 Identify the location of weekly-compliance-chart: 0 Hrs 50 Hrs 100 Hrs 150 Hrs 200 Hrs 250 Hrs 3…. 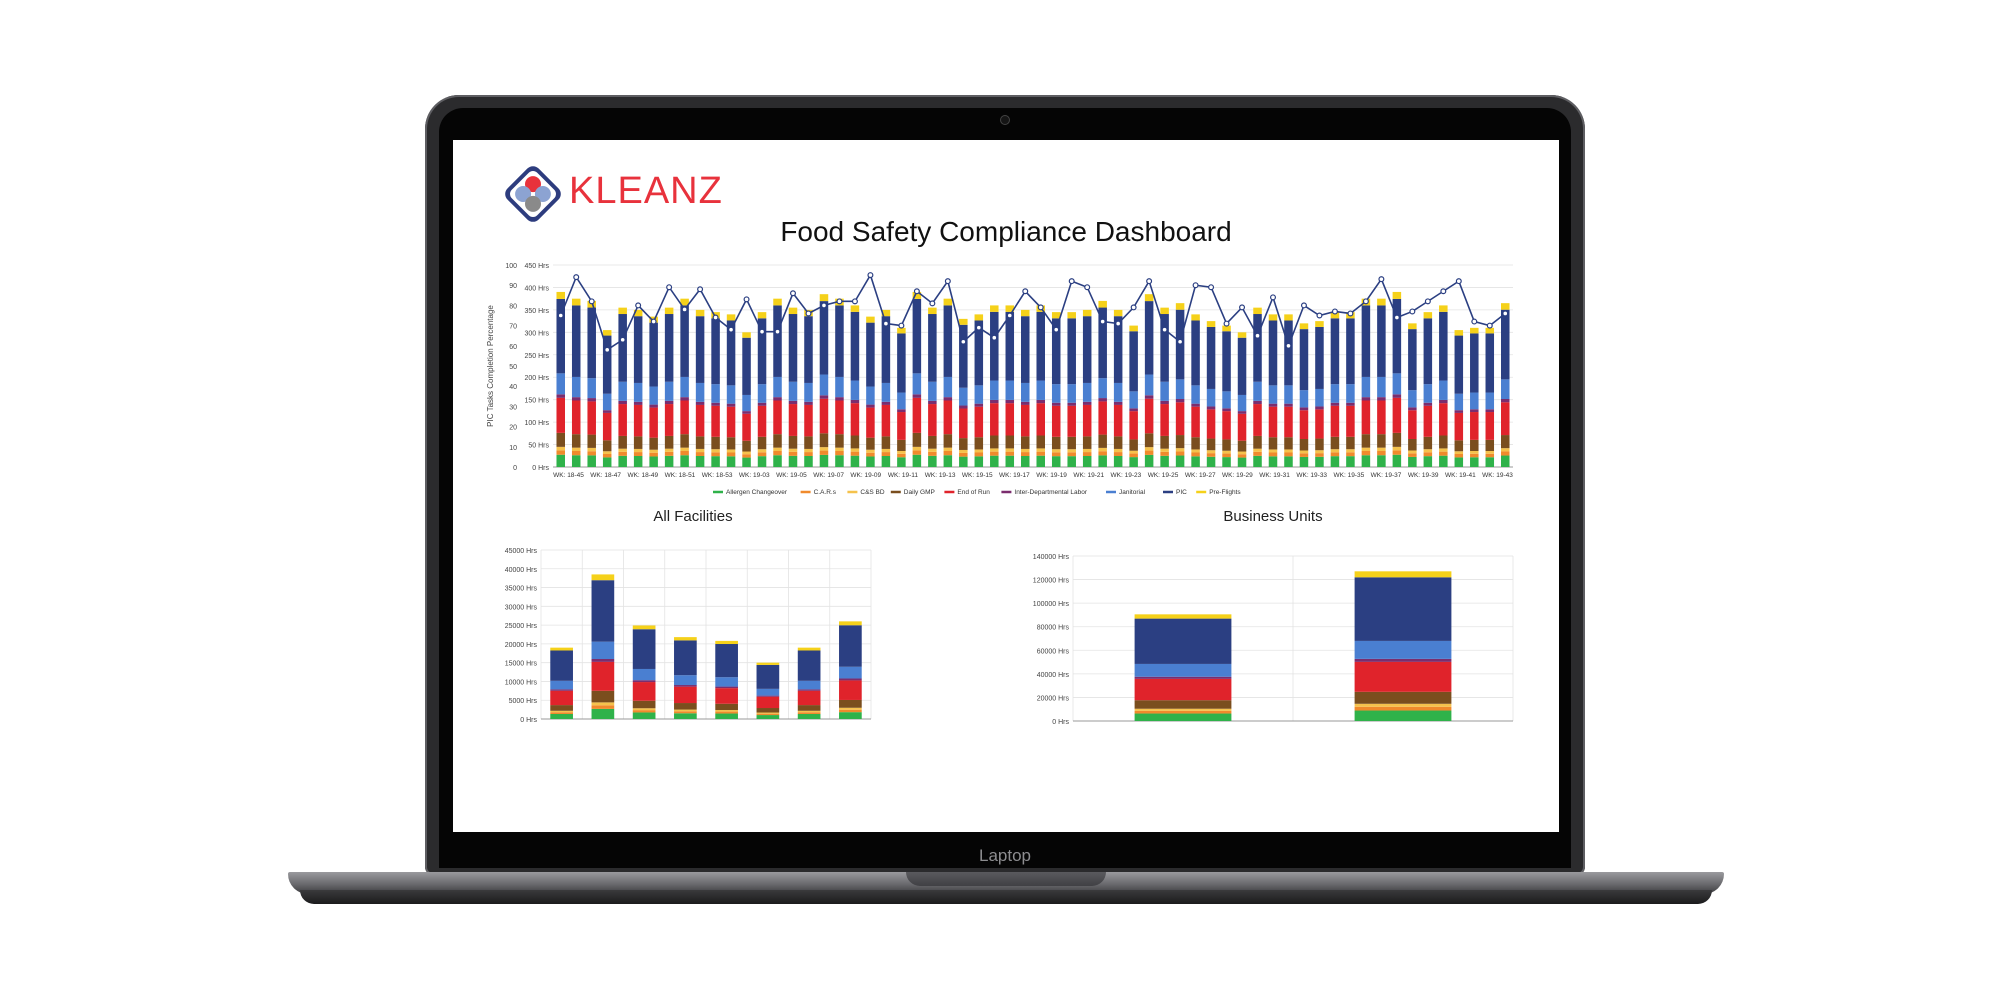
(999, 379).